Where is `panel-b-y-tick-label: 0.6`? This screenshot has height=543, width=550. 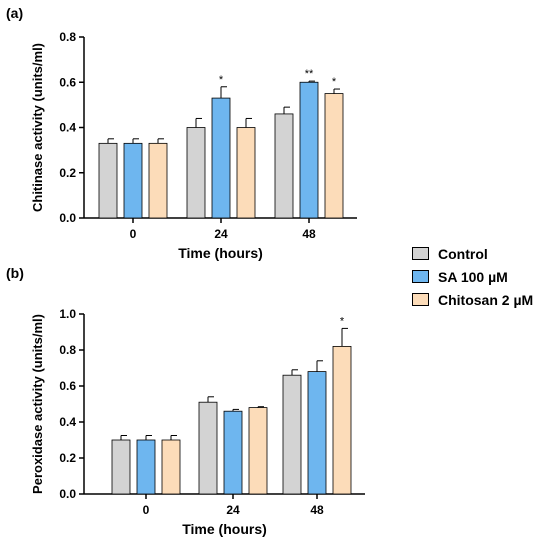
panel-b-y-tick-label: 0.6 is located at coordinates (67, 386).